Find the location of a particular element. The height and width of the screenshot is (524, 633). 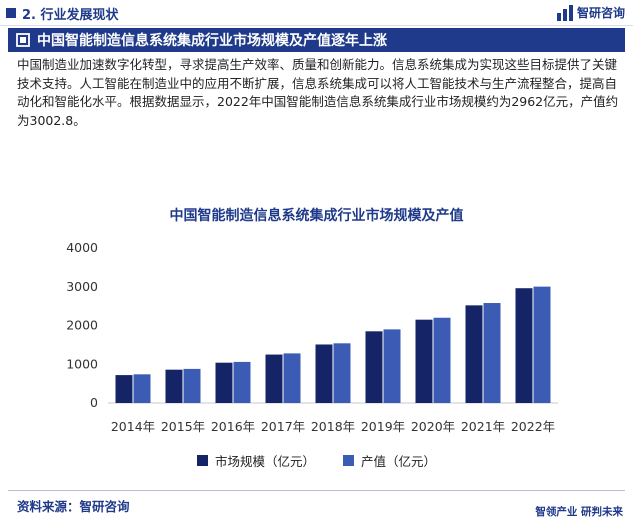

checkbox-icon is located at coordinates (23, 40).